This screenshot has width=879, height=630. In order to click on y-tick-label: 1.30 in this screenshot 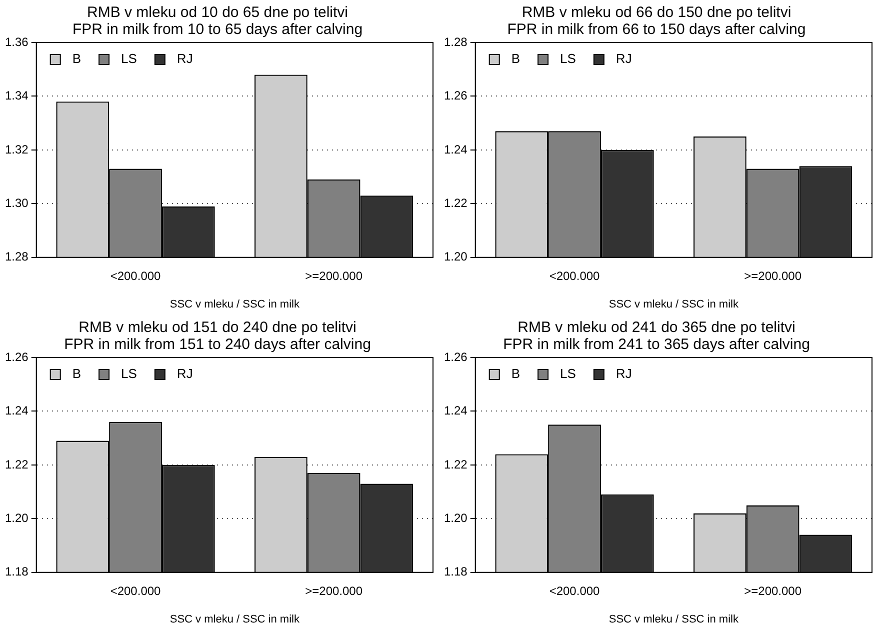, I will do `click(16, 203)`.